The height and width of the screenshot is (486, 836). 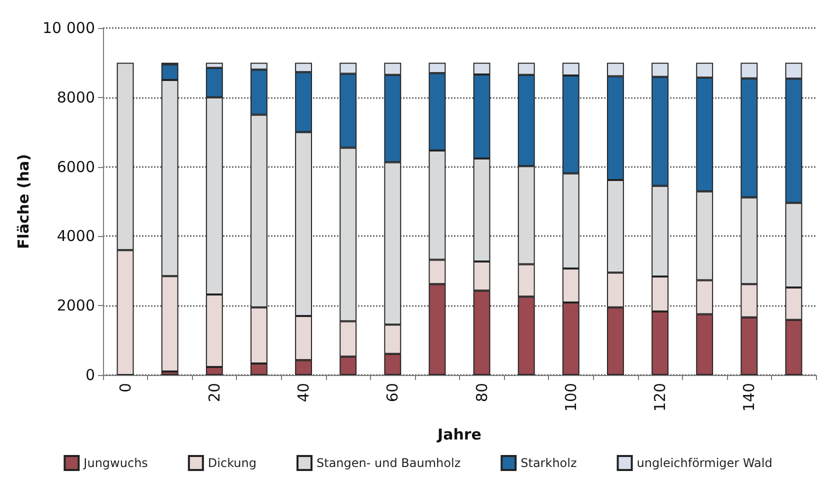 What do you see at coordinates (214, 392) in the screenshot?
I see `x-tick-label: 20` at bounding box center [214, 392].